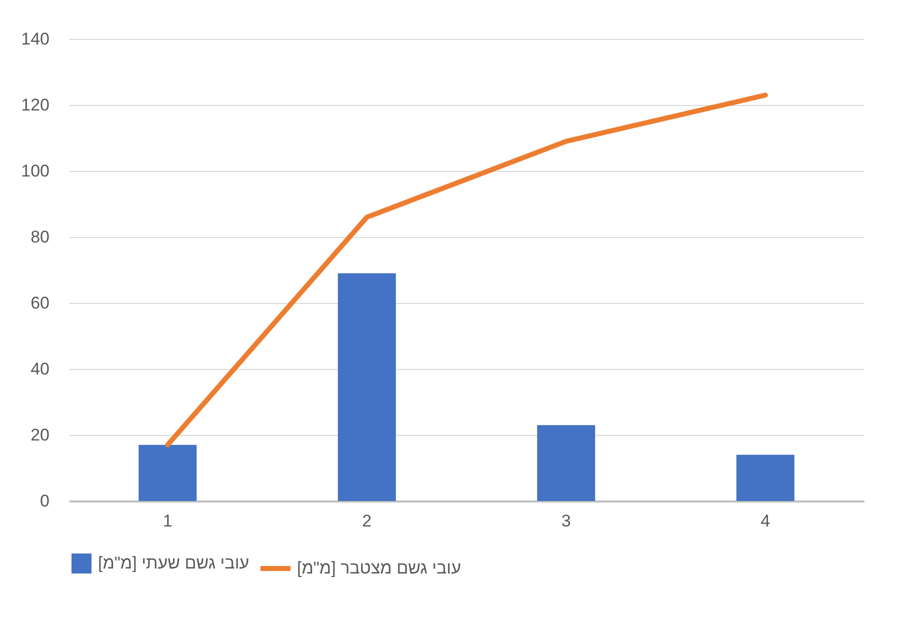  What do you see at coordinates (379, 568) in the screenshot?
I see `legend-label: עובי גשם מצטבר [מ"מ]` at bounding box center [379, 568].